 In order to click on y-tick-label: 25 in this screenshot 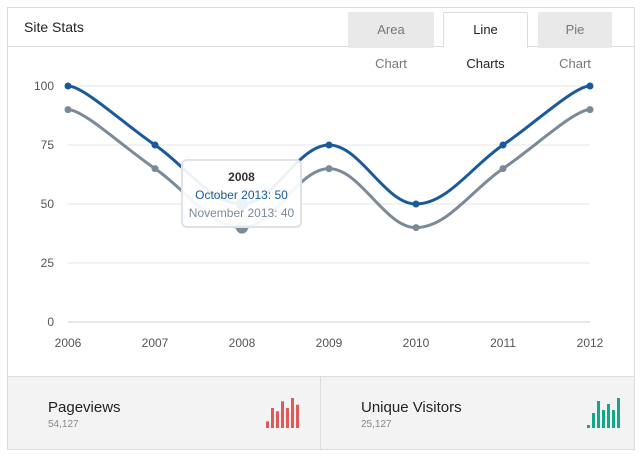, I will do `click(48, 263)`.